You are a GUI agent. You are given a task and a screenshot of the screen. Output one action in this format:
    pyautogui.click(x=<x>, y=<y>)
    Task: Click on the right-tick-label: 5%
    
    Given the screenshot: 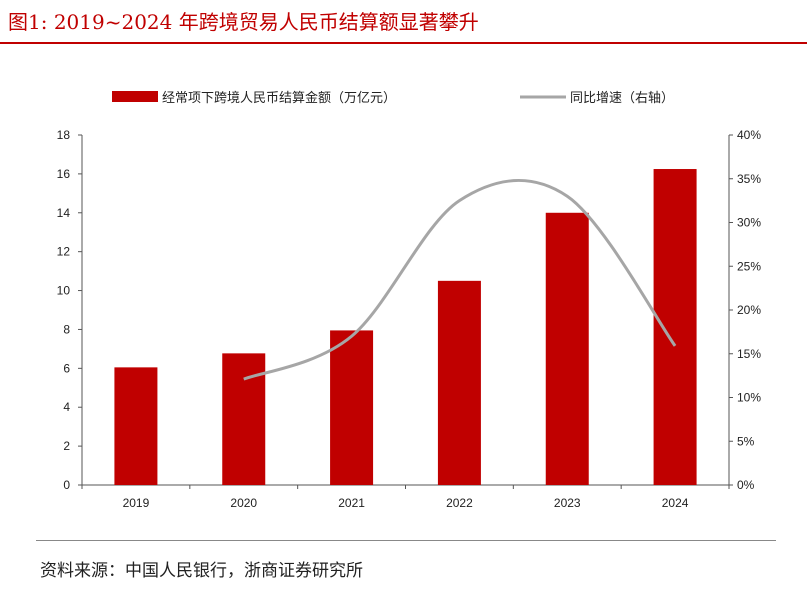 What is the action you would take?
    pyautogui.click(x=746, y=441)
    